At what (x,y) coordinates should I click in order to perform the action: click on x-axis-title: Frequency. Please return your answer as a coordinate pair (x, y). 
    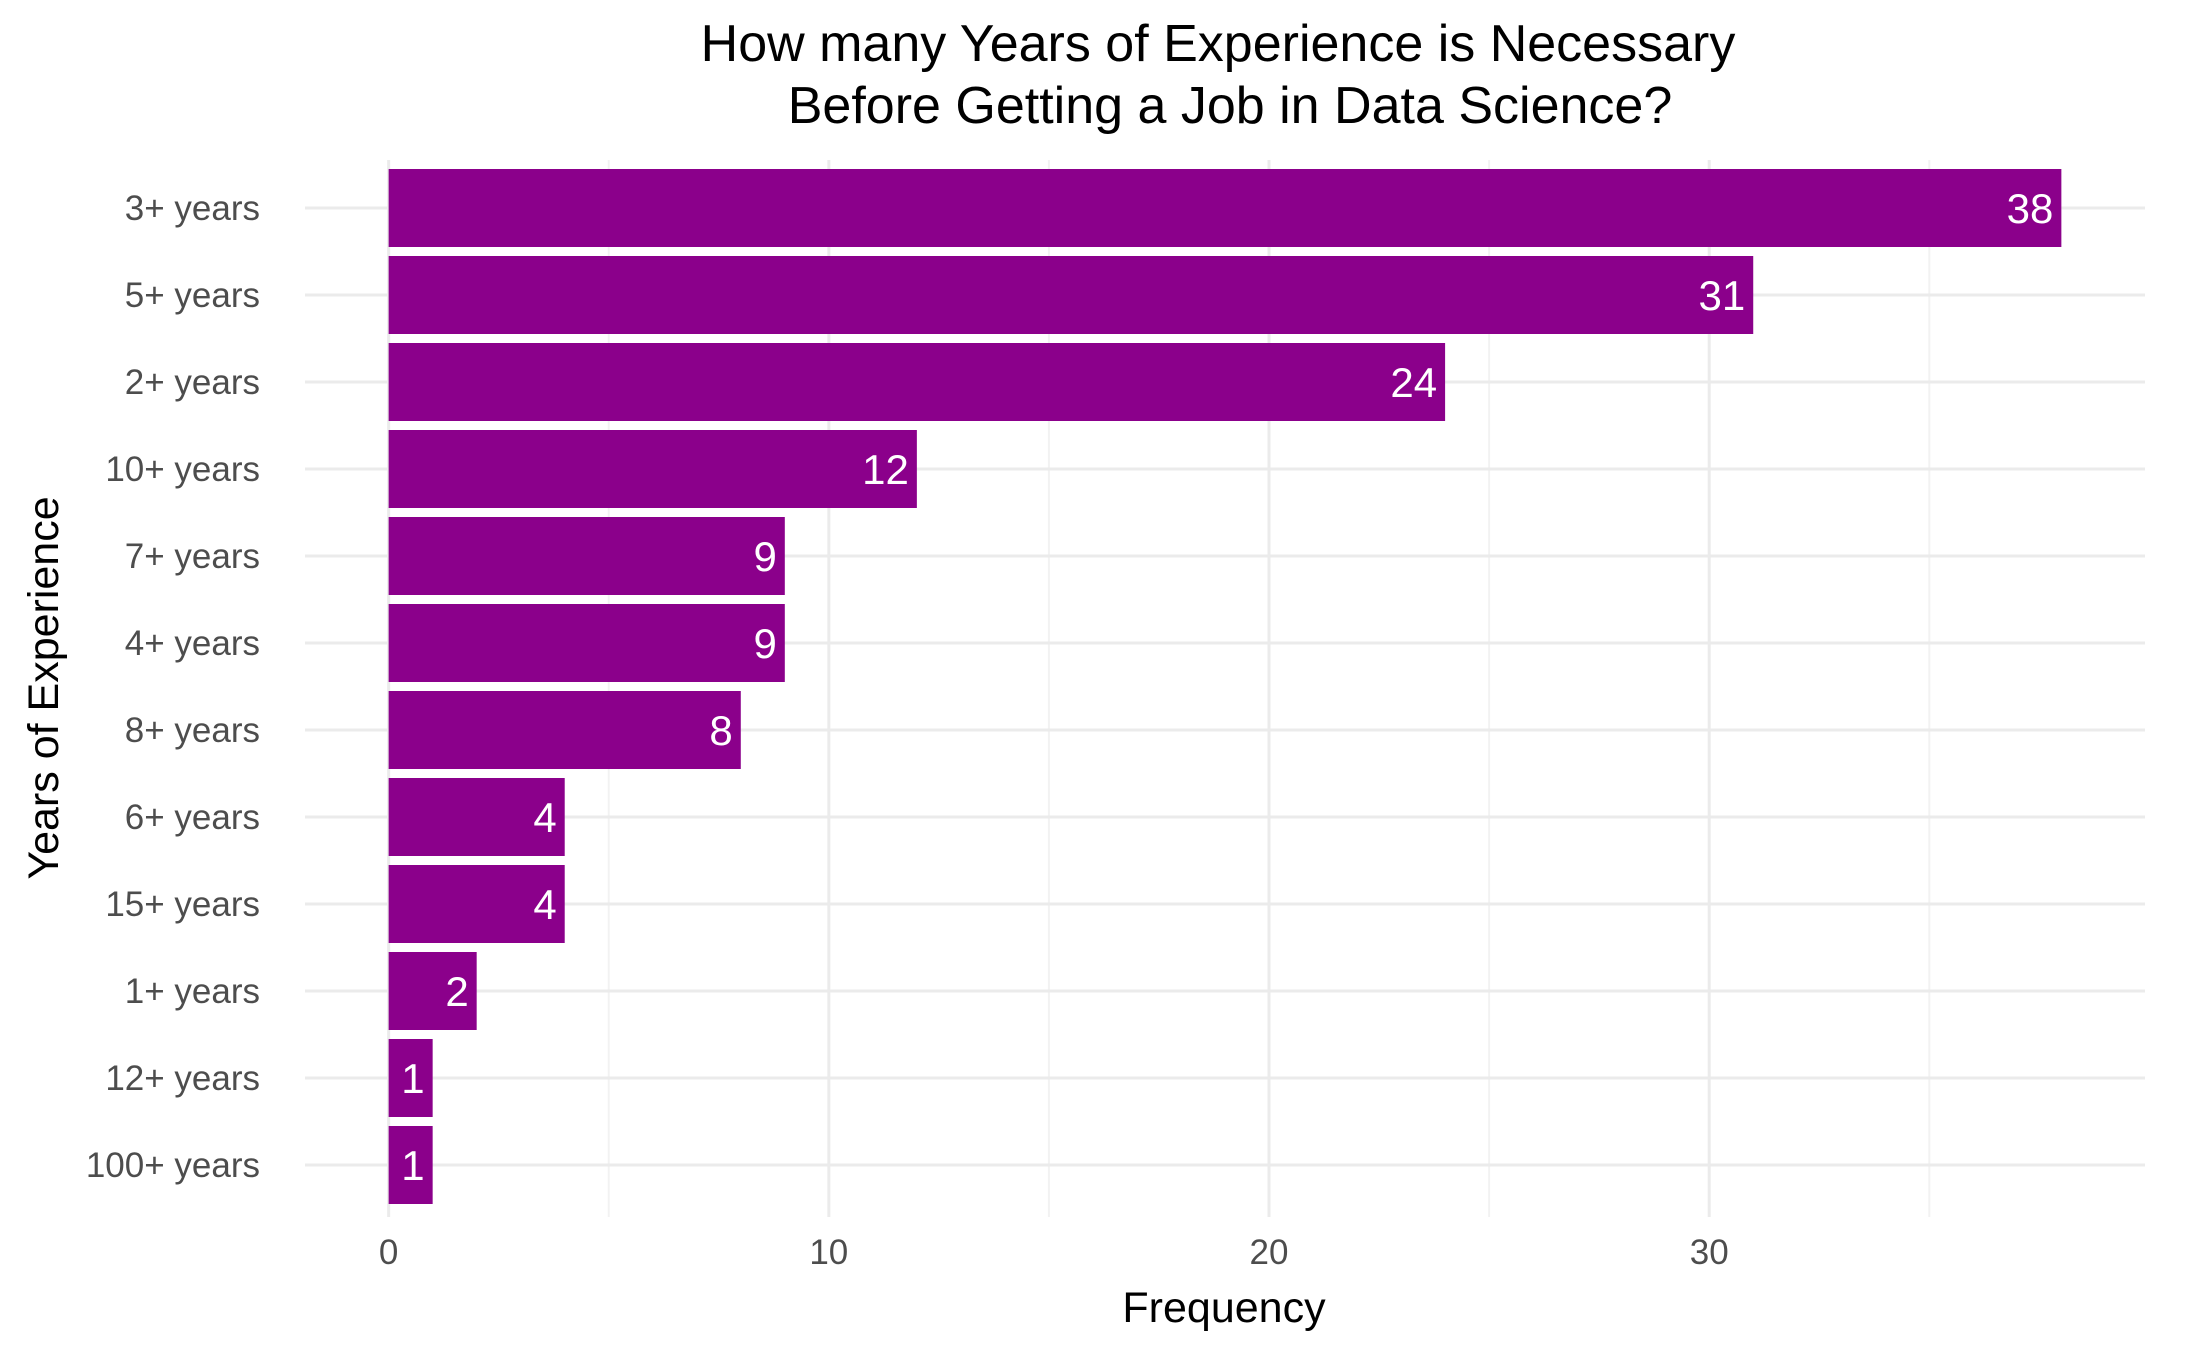
    Looking at the image, I should click on (1224, 1308).